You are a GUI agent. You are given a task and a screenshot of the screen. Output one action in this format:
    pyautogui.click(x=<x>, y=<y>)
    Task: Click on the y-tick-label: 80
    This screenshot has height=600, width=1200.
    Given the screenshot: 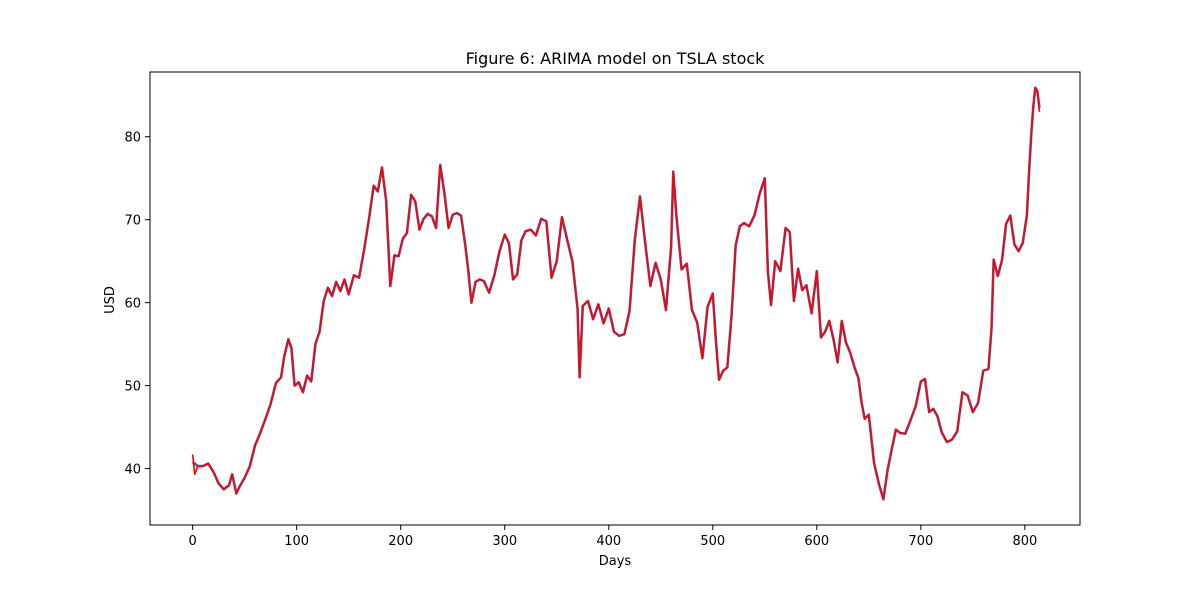 What is the action you would take?
    pyautogui.click(x=132, y=138)
    